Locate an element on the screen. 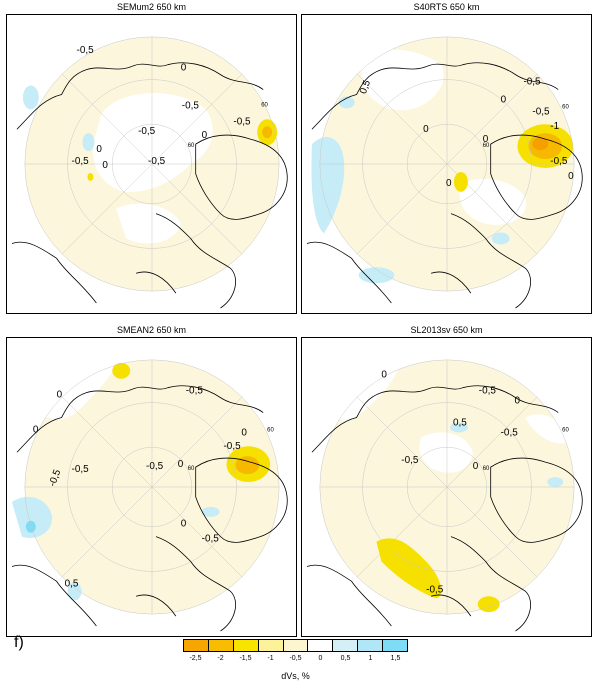 The width and height of the screenshot is (594, 685). contour-label: -1 is located at coordinates (554, 126).